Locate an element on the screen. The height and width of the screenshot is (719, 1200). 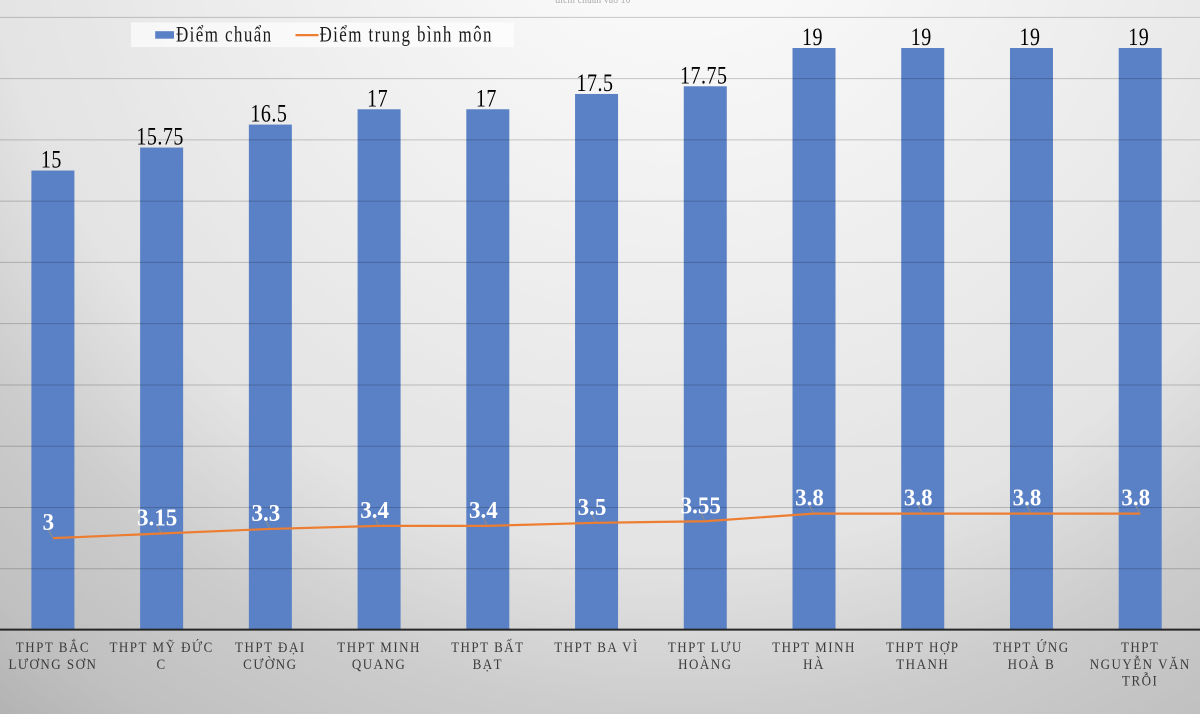
svg-text: HOÀNG is located at coordinates (705, 663).